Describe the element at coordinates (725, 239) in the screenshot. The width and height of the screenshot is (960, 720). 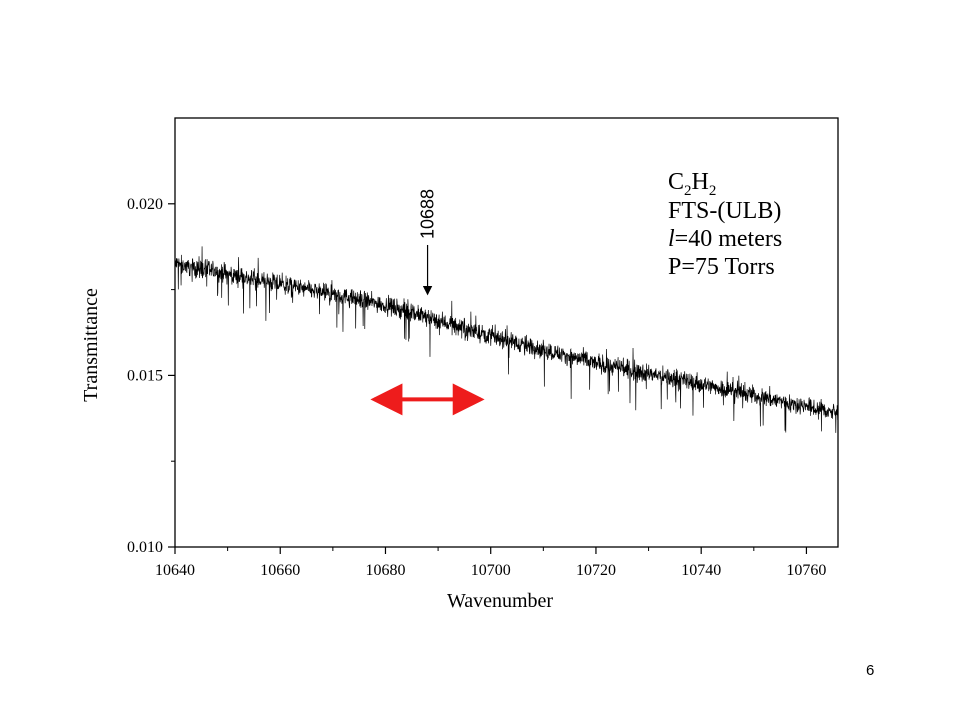
I see `legend-path-length: l=40 meters` at that location.